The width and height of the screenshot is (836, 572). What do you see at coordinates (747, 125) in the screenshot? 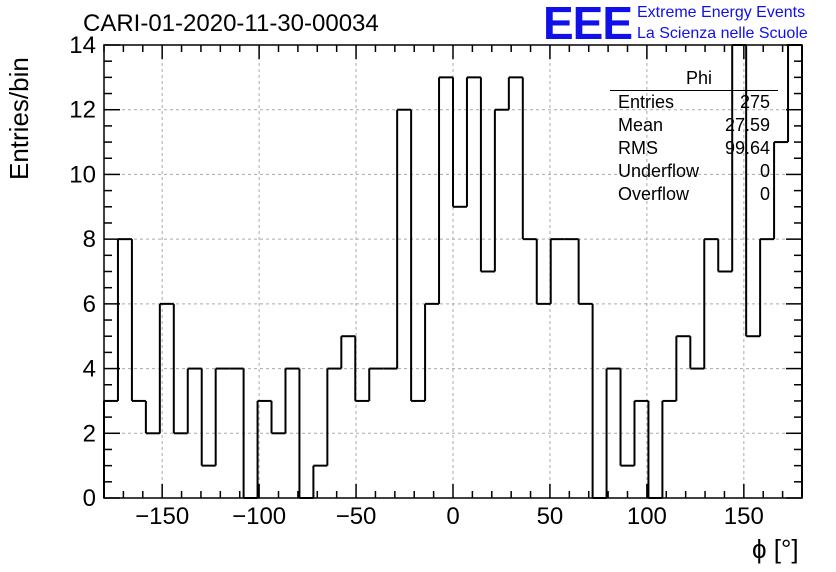
I see `stats-value: 27.59` at bounding box center [747, 125].